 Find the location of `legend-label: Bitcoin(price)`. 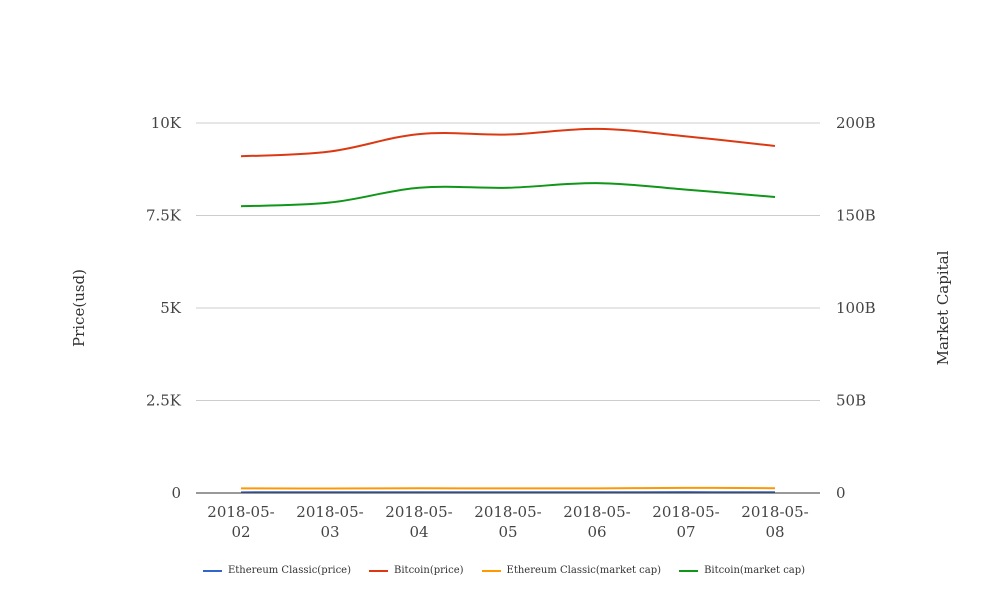

legend-label: Bitcoin(price) is located at coordinates (429, 570).